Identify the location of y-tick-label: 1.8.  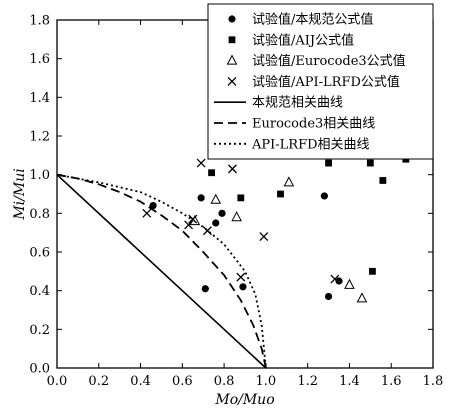
(39, 21).